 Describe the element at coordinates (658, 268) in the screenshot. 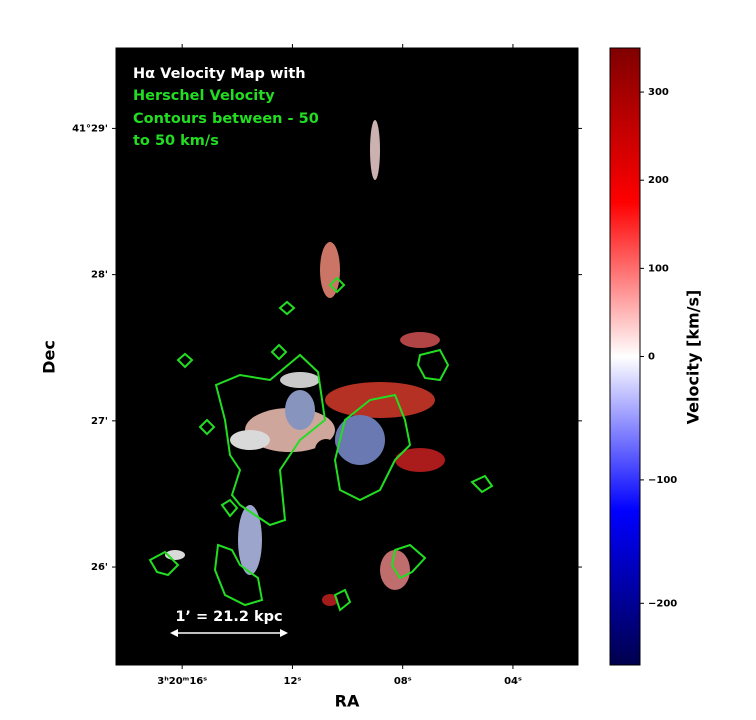

I see `colorbar-tick-label: 100` at that location.